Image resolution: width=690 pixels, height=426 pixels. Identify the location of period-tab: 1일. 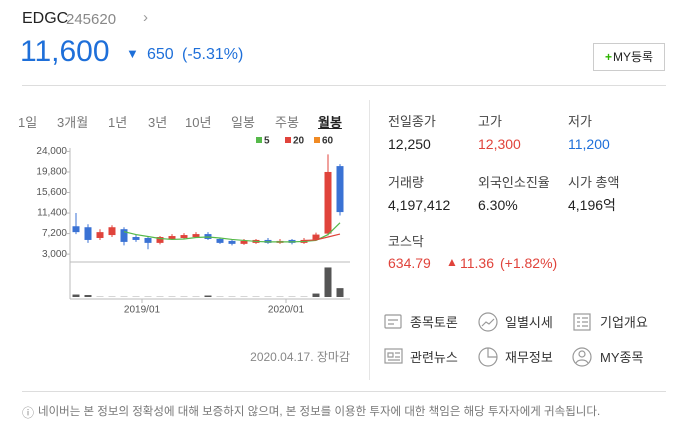
(28, 122).